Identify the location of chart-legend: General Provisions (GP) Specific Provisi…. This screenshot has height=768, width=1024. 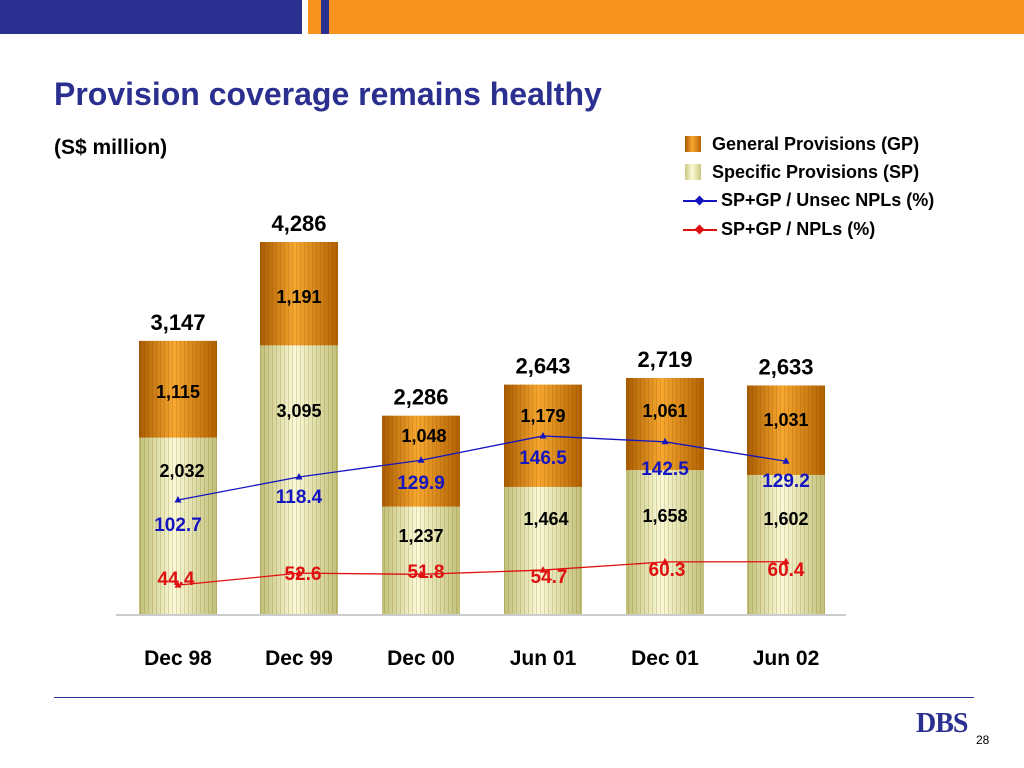
(808, 187).